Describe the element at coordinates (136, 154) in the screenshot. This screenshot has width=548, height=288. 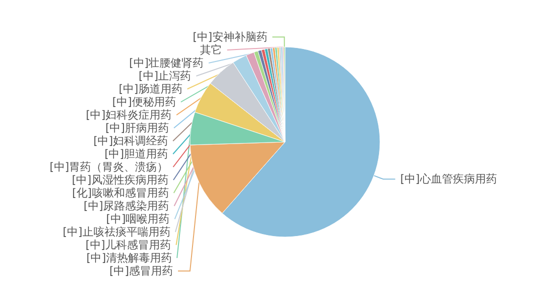
I see `slice-label: [中]胆道用药` at that location.